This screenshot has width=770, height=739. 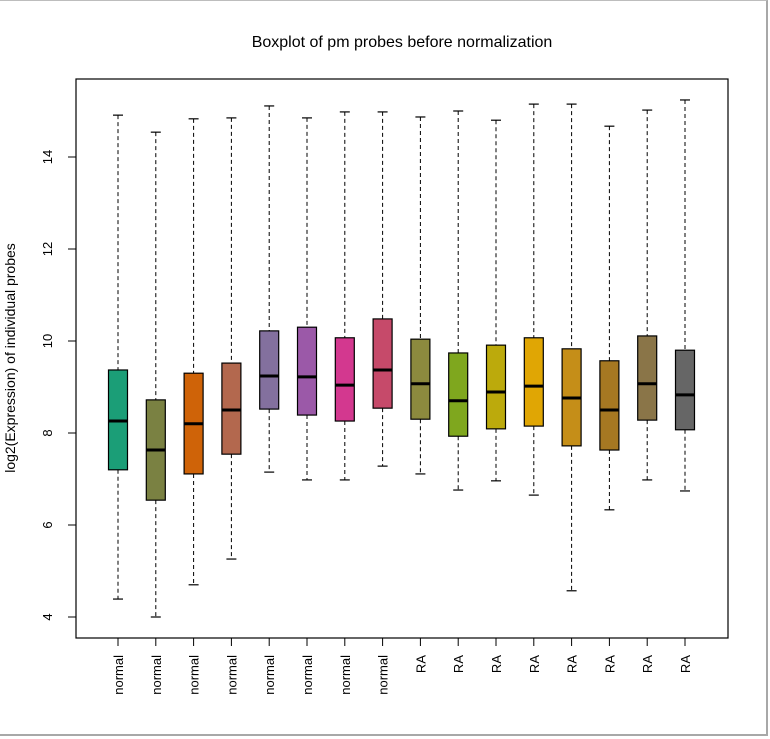 I want to click on y-axis: 4 6 8 10 12 14, so click(x=58, y=385).